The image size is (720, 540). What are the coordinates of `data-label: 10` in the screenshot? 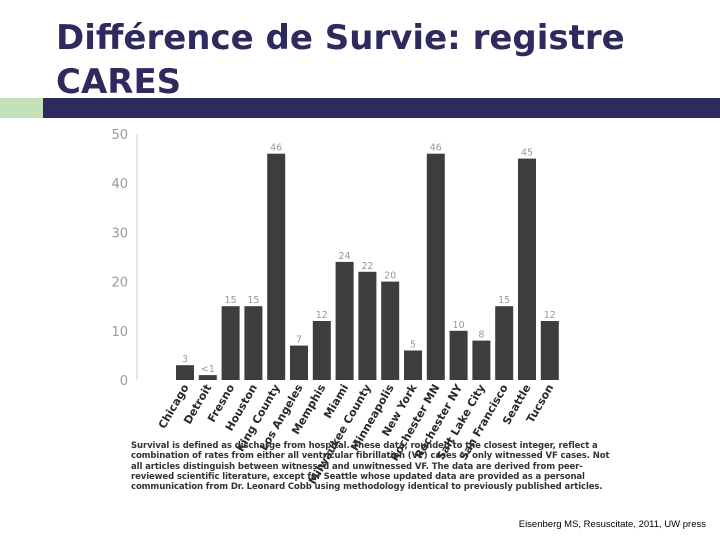 It's located at (459, 325).